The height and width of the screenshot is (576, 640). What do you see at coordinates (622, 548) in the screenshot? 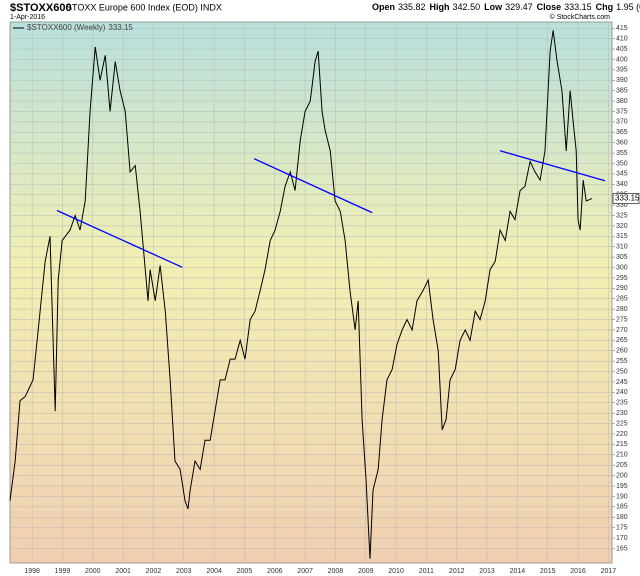
I see `y-tick-label: 165` at bounding box center [622, 548].